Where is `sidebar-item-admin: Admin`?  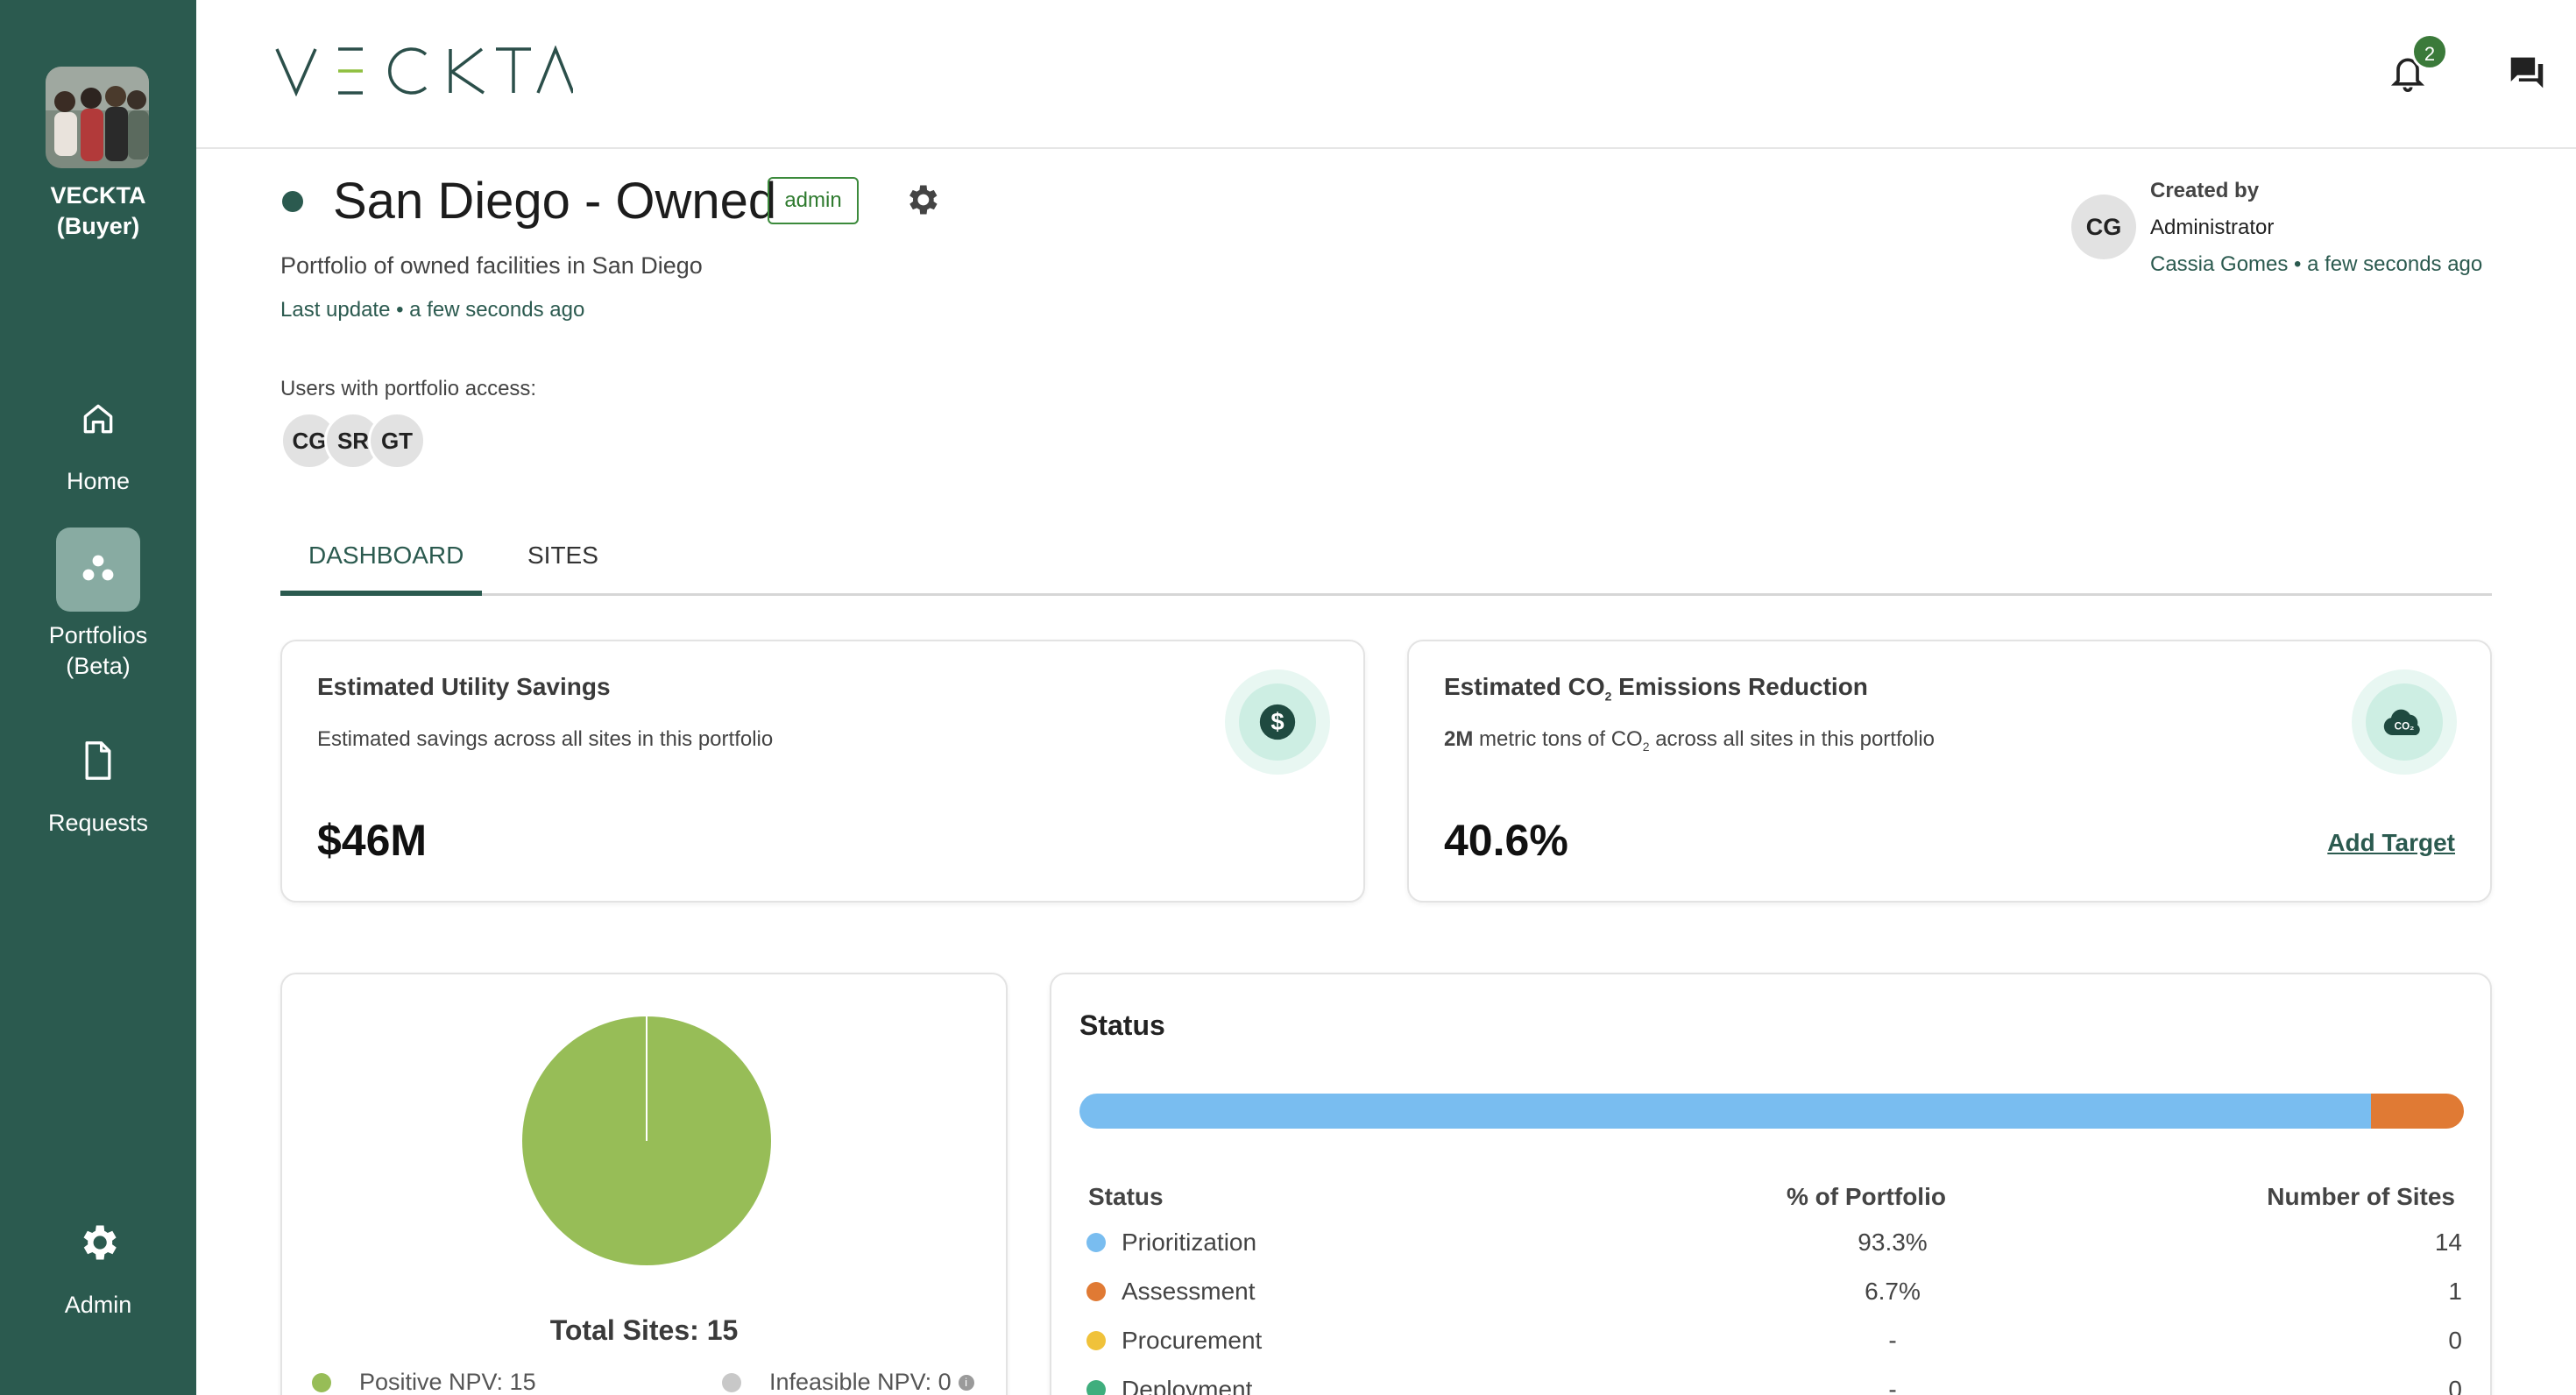 sidebar-item-admin: Admin is located at coordinates (98, 1260).